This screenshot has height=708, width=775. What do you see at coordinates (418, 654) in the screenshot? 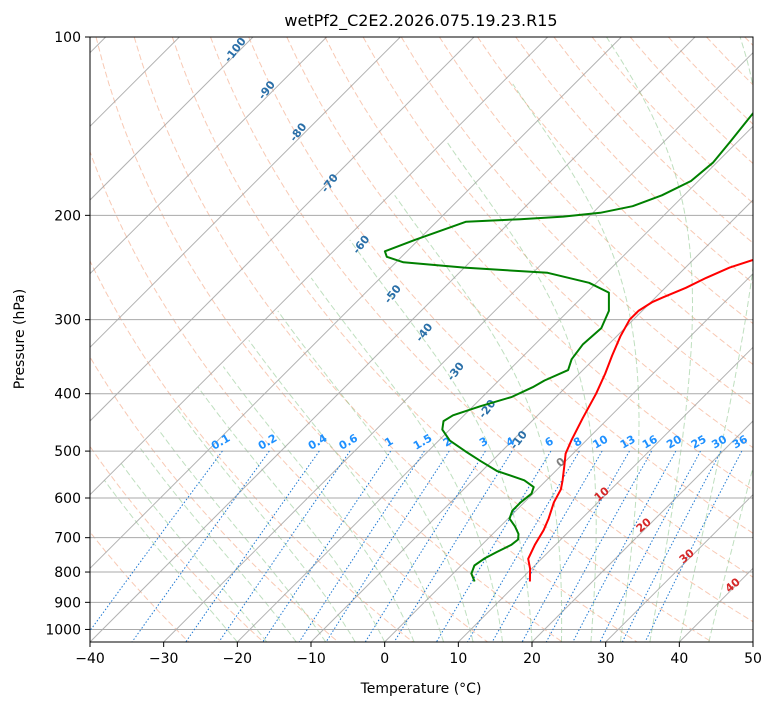
I see `x-axis-ticks: −40 −30 −20 −10 0 10 20 30 40 50` at bounding box center [418, 654].